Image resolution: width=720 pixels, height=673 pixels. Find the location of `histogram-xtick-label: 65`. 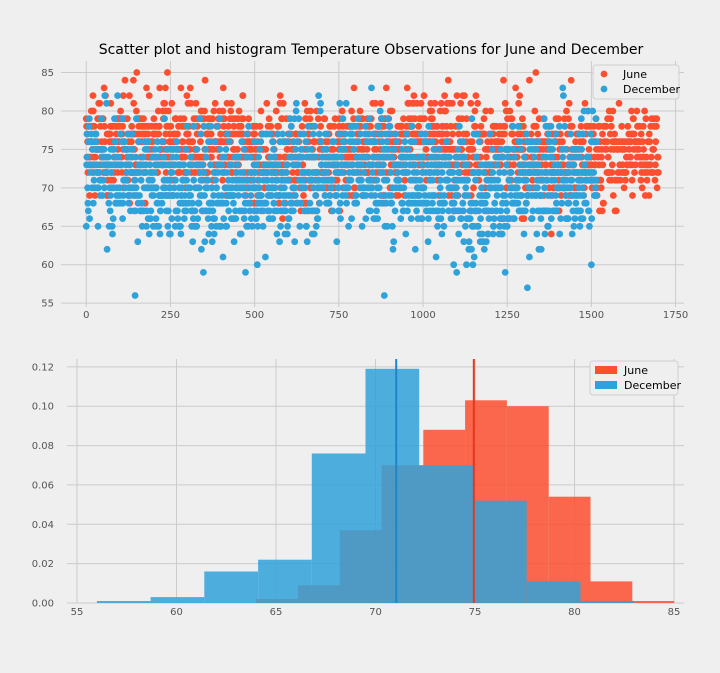

histogram-xtick-label: 65 is located at coordinates (276, 612).